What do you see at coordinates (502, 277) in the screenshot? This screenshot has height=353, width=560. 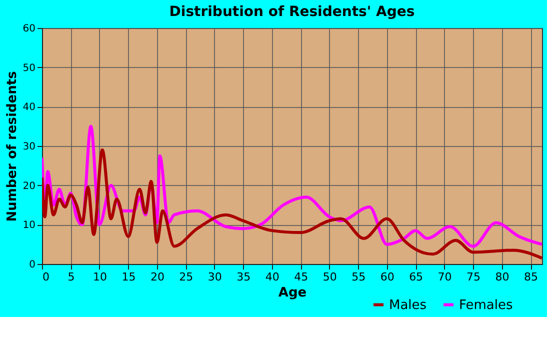 I see `x-tick-label: 80` at bounding box center [502, 277].